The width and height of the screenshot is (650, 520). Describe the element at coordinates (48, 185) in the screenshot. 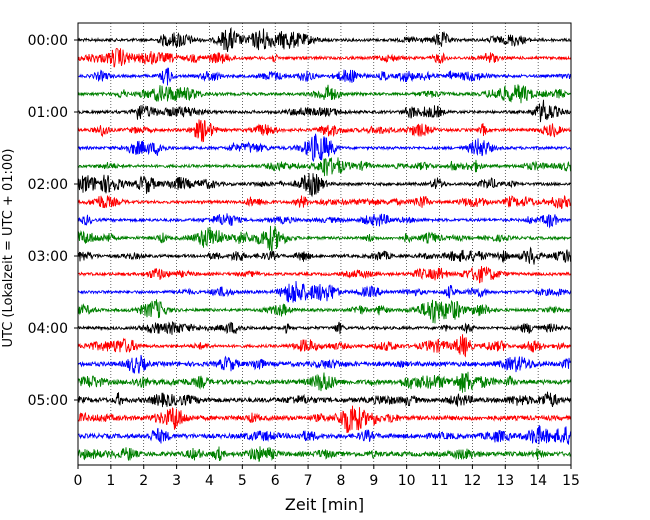

I see `y-tick-label: 02:00` at that location.